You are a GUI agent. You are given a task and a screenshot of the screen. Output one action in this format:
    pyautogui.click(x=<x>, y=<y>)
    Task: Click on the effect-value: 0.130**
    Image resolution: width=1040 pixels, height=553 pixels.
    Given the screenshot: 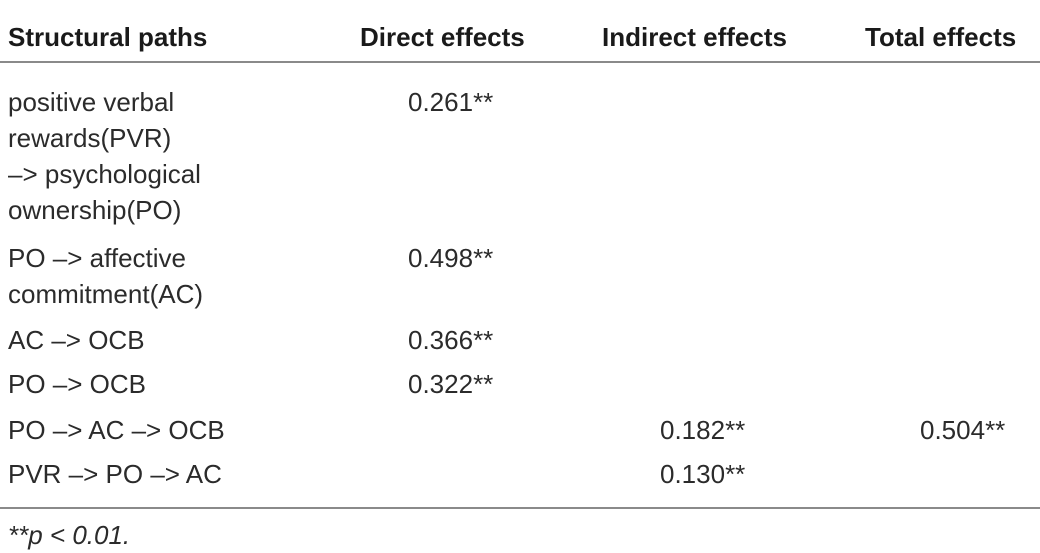 What is the action you would take?
    pyautogui.click(x=703, y=474)
    